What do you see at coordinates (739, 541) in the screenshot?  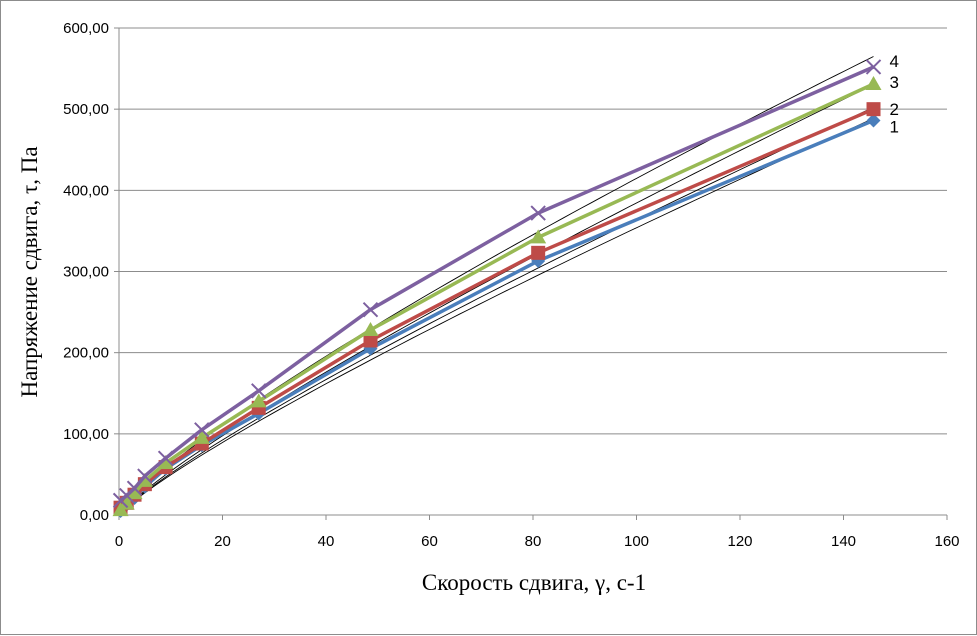 I see `x-tick-label: 120` at bounding box center [739, 541].